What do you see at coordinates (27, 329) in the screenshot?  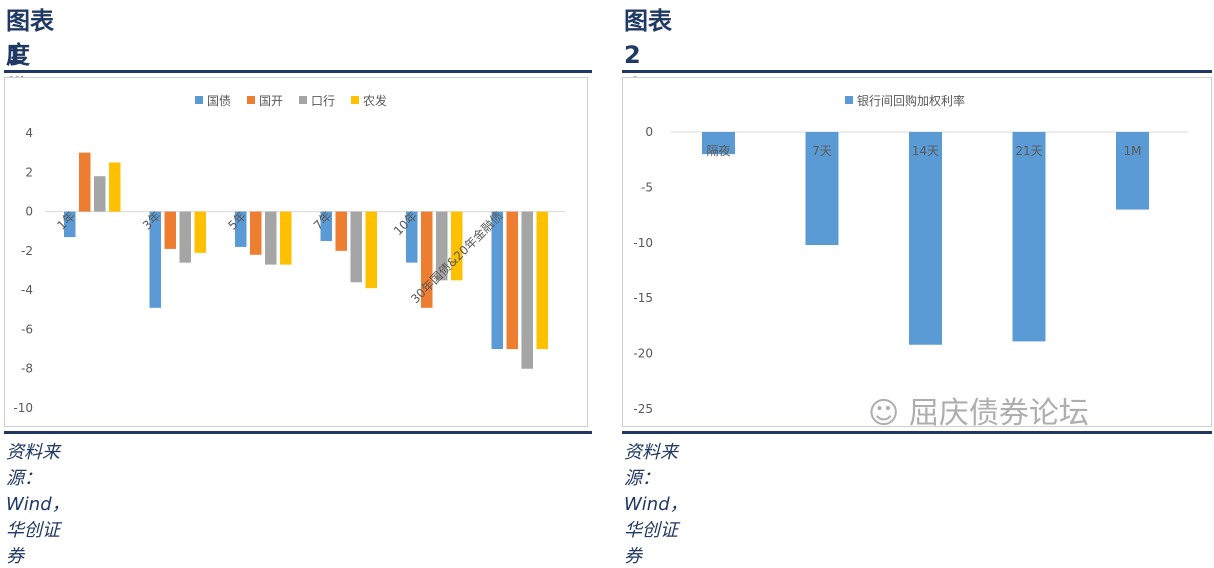 I see `y-tick-label: -6` at bounding box center [27, 329].